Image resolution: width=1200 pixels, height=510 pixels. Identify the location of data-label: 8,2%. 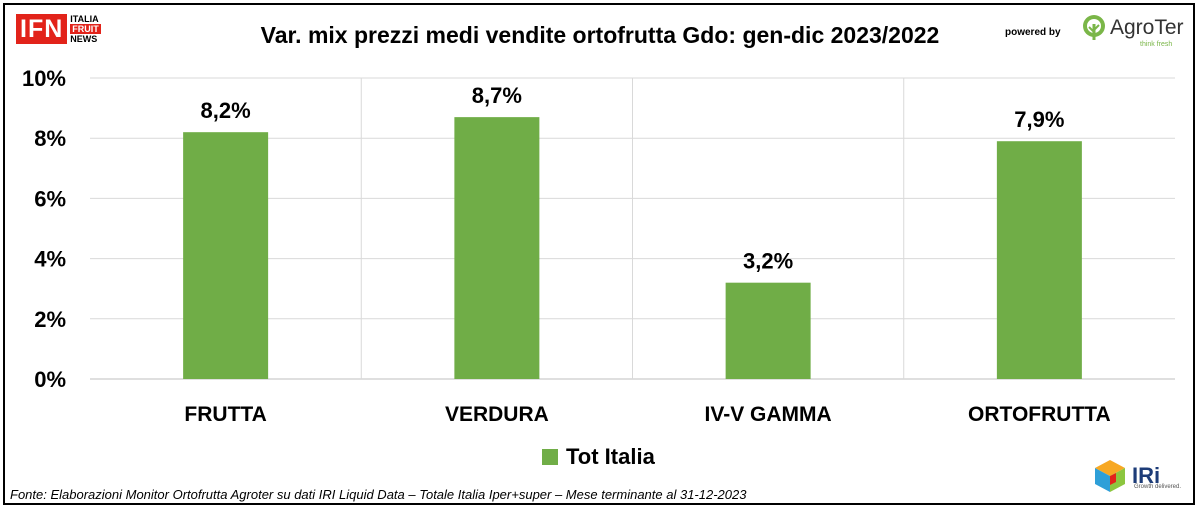
(226, 110).